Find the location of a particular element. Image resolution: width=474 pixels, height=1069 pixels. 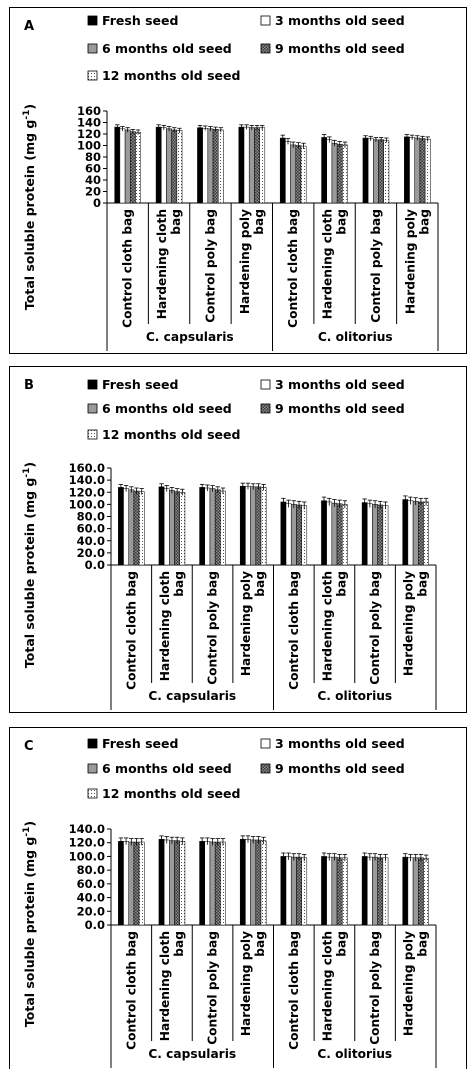

y-tick-label: 60 is located at coordinates (93, 169).